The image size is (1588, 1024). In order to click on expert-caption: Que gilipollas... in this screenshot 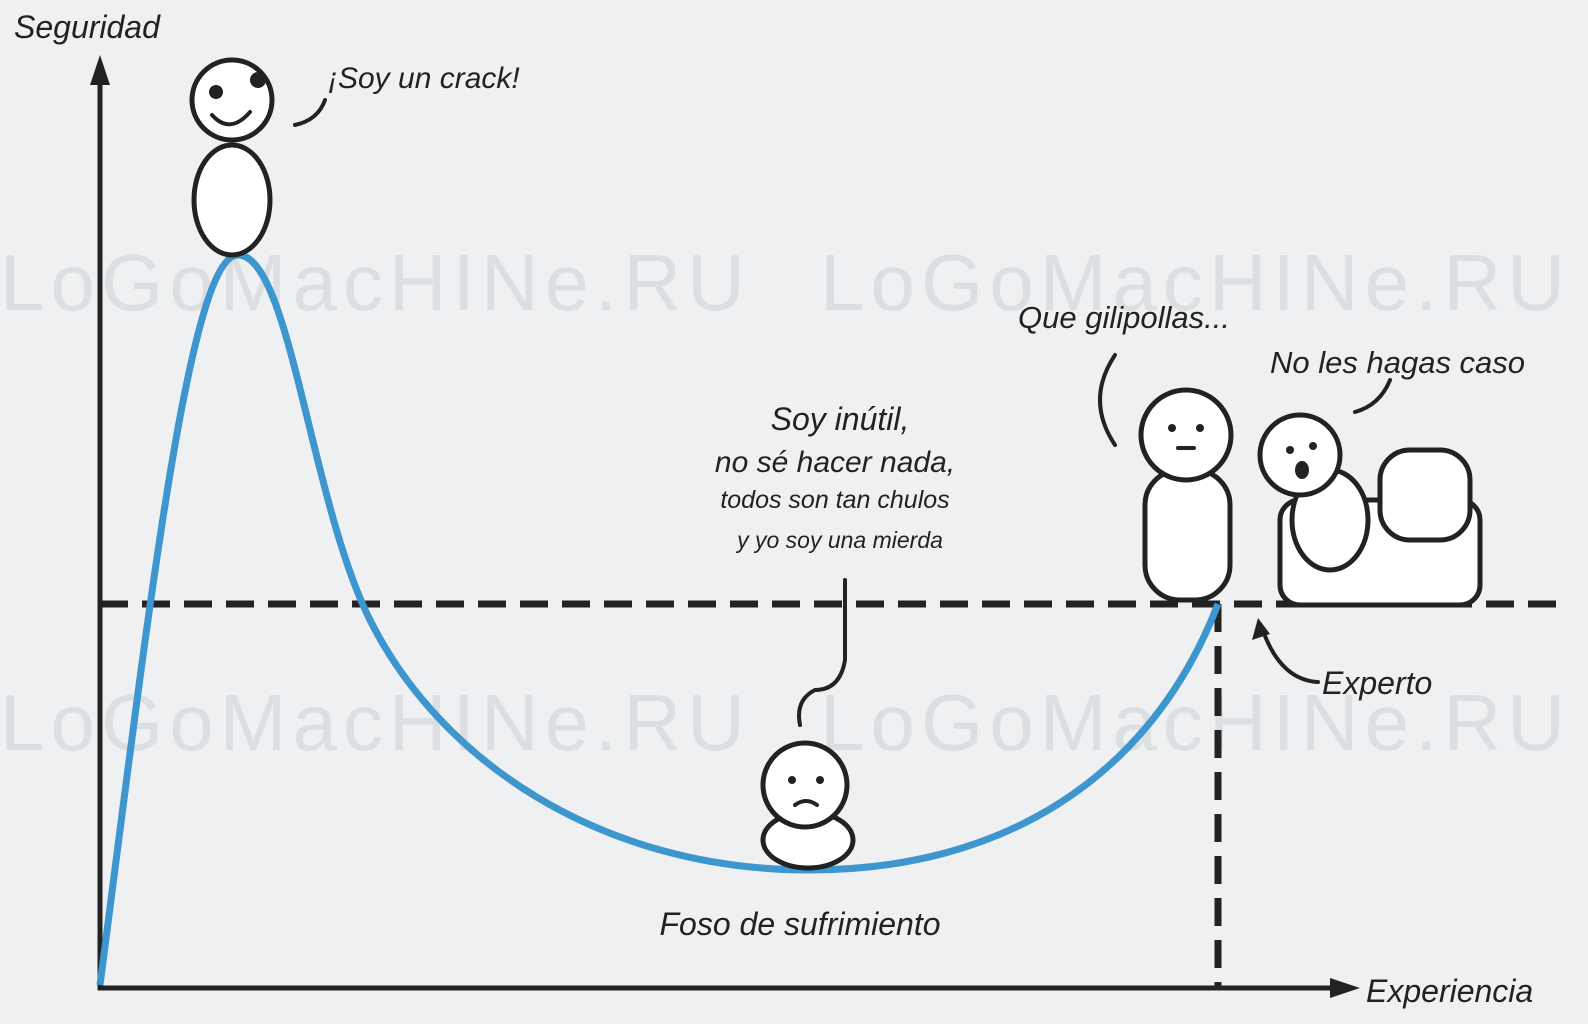, I will do `click(1124, 317)`.